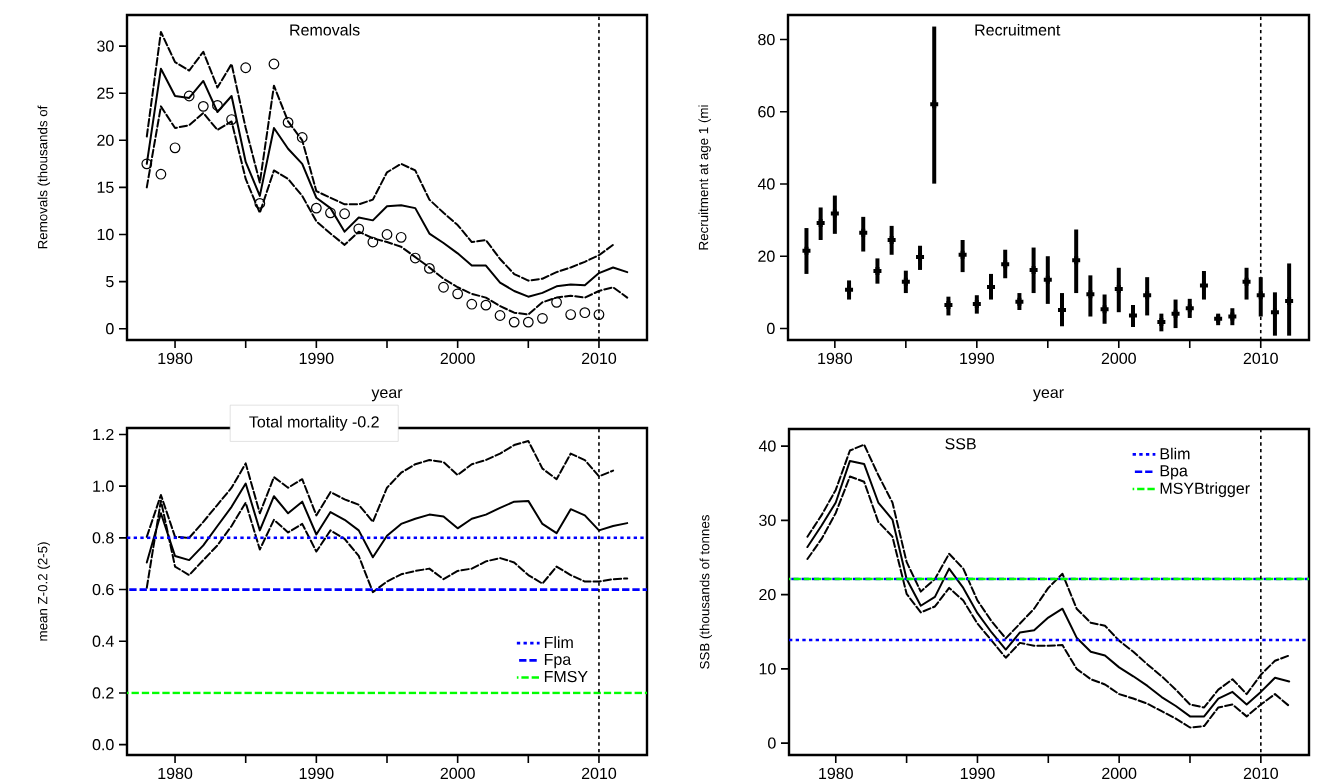 Image resolution: width=1325 pixels, height=783 pixels. What do you see at coordinates (766, 39) in the screenshot?
I see `y-tick-label: 80` at bounding box center [766, 39].